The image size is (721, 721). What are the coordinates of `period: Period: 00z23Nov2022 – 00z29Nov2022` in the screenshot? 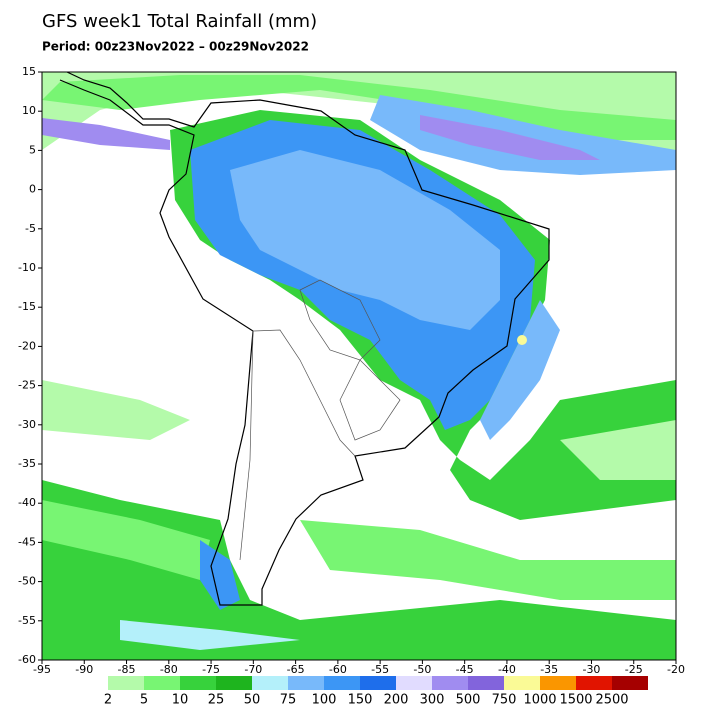 It's located at (175, 47).